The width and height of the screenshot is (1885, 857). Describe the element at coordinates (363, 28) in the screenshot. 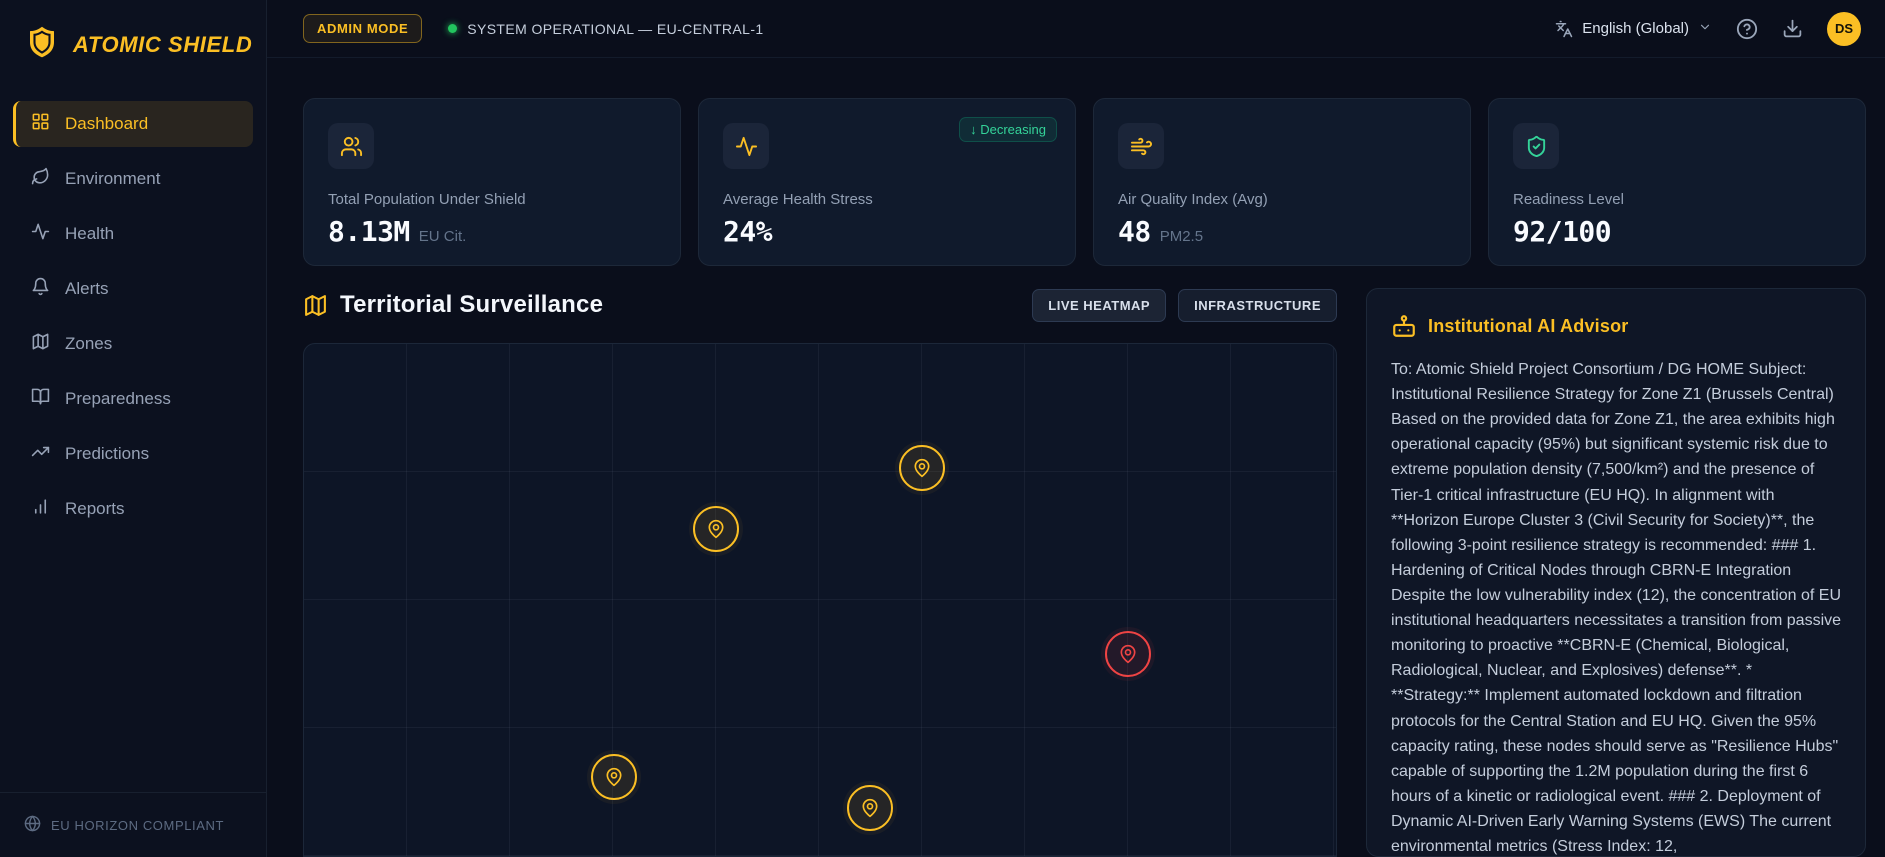

I see `admin-mode-badge: ADMIN MODE` at that location.